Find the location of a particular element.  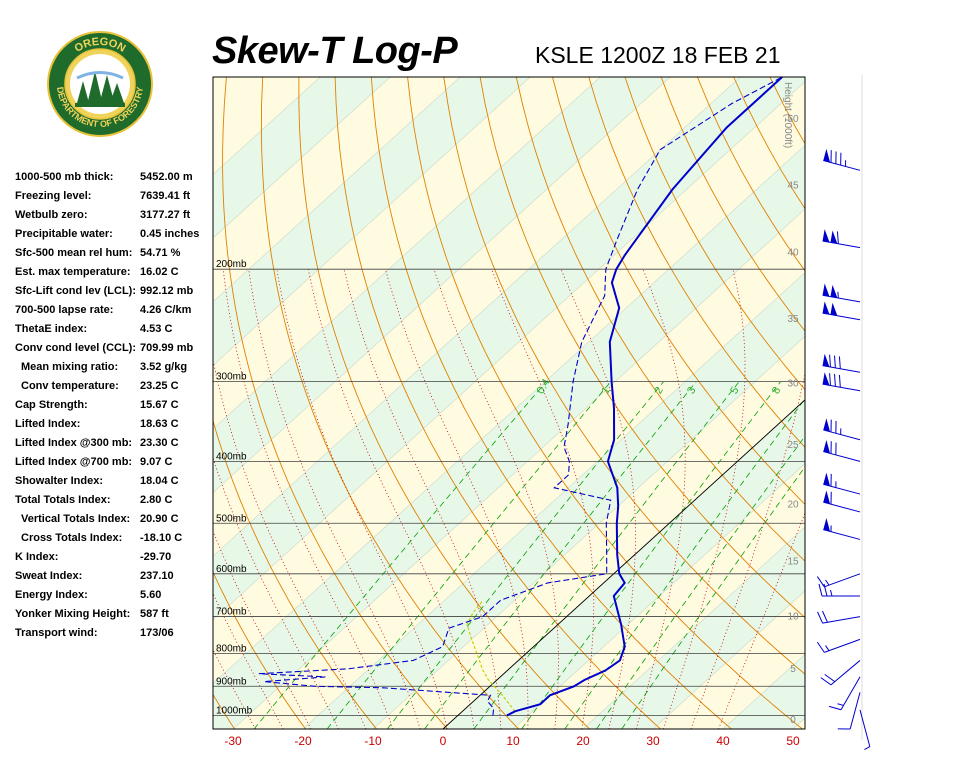

temperature-tick-label: -30 is located at coordinates (233, 741).